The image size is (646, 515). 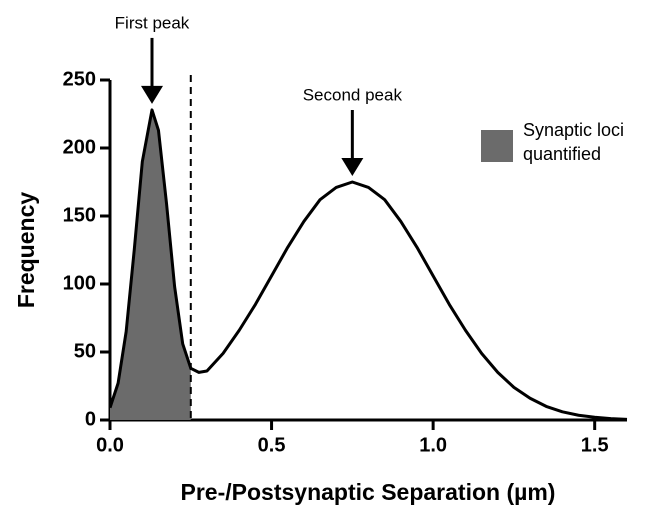 What do you see at coordinates (79, 283) in the screenshot?
I see `y-tick-label: 100` at bounding box center [79, 283].